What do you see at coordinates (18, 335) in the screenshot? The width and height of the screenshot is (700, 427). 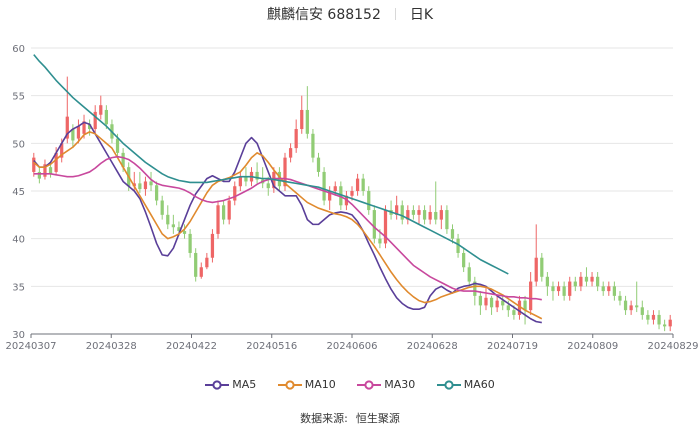 I see `y-tick-label: 30` at bounding box center [18, 335].